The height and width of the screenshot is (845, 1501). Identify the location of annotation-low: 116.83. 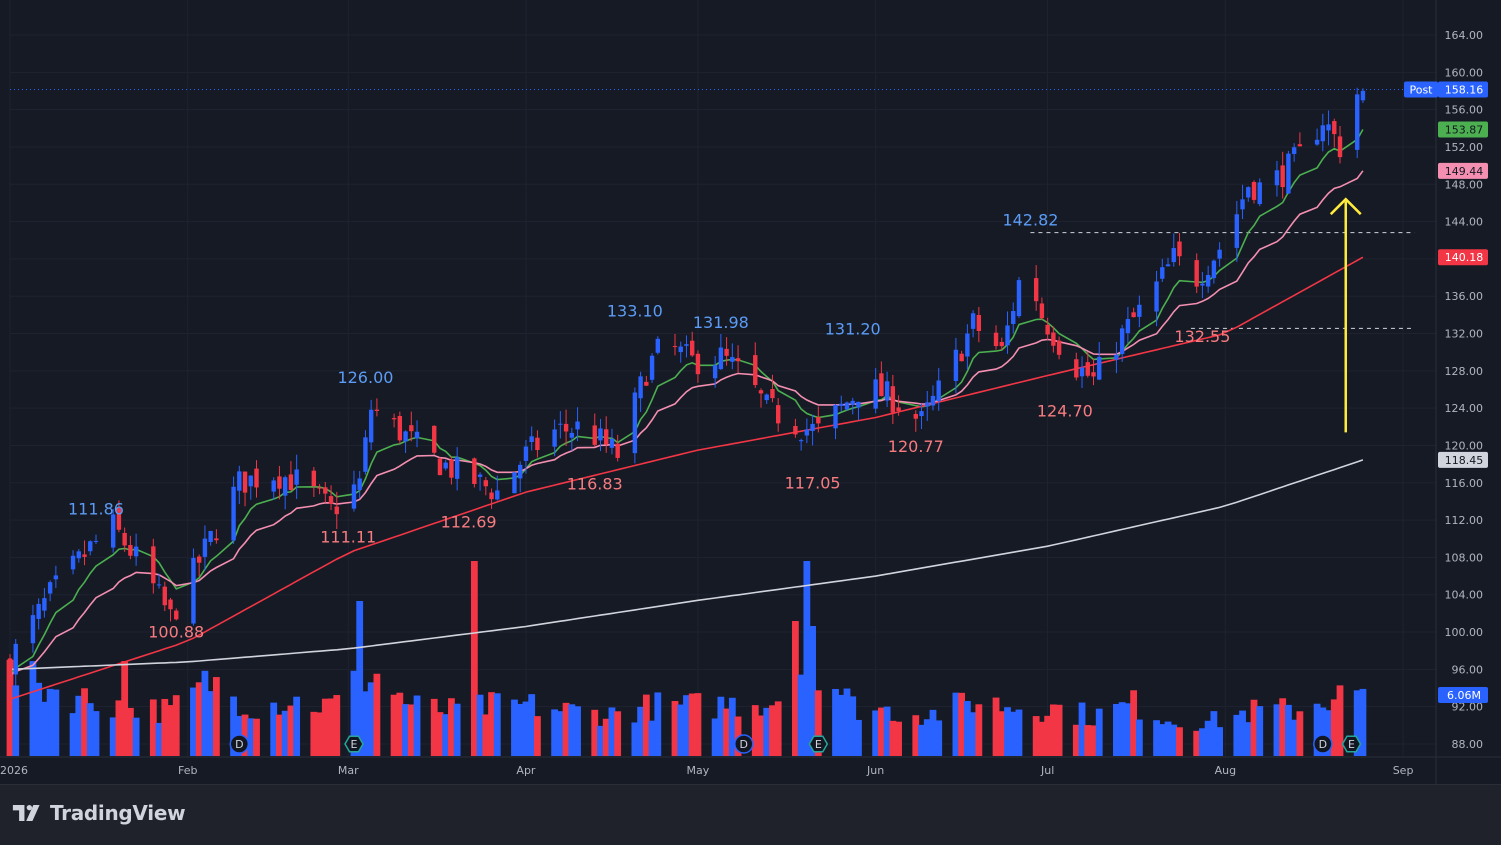
(595, 483).